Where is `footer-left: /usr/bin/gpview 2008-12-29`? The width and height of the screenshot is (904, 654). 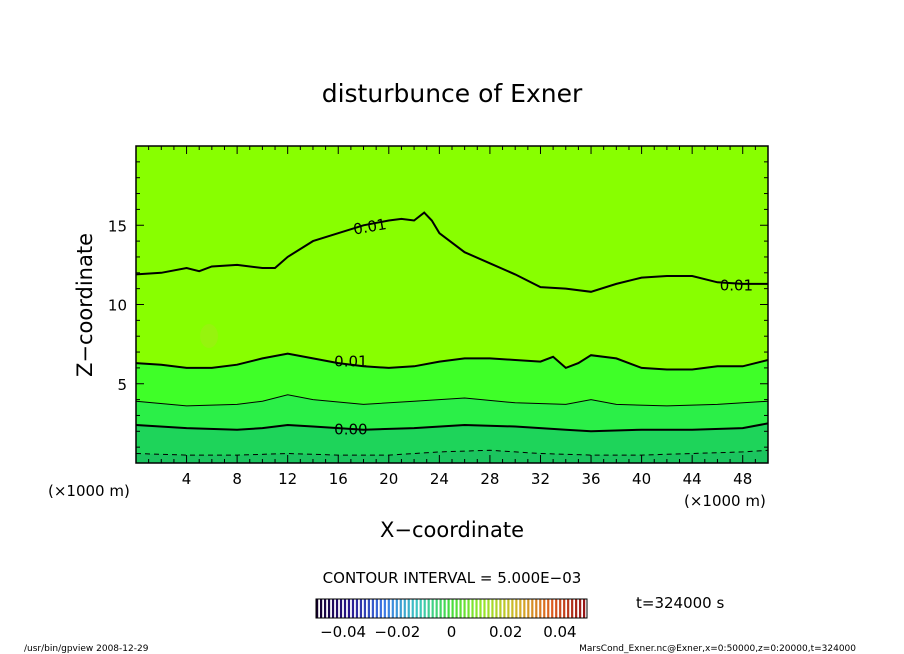 footer-left: /usr/bin/gpview 2008-12-29 is located at coordinates (86, 649).